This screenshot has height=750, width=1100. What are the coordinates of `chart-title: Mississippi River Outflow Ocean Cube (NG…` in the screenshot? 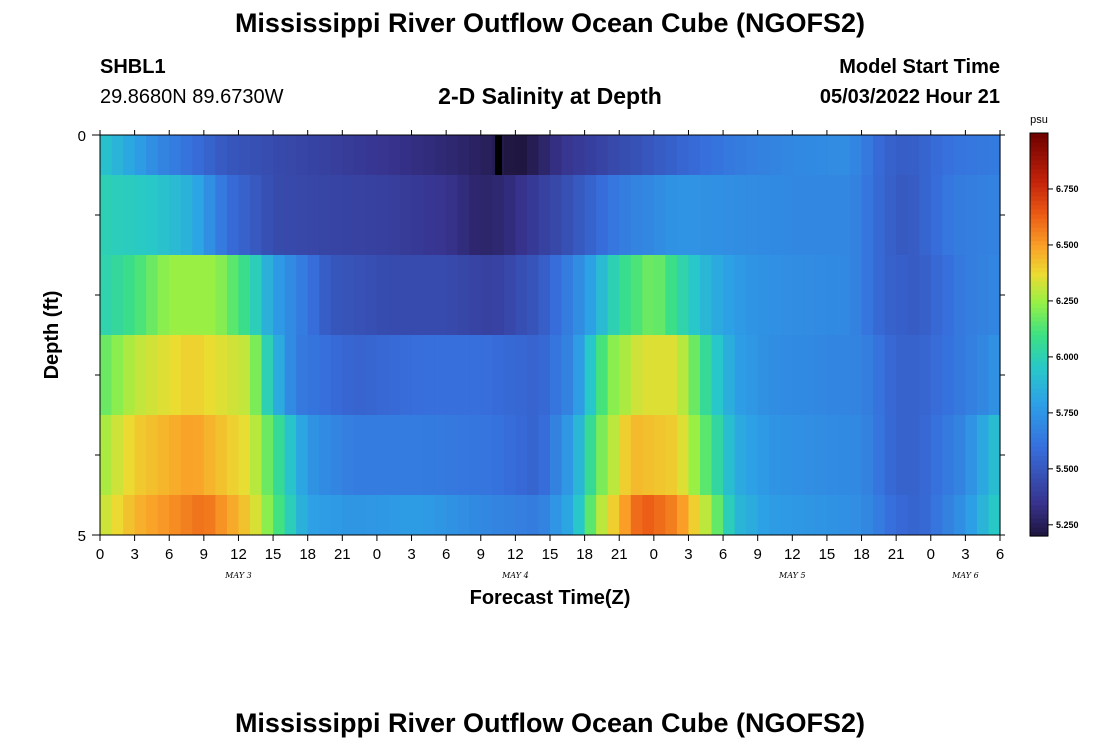 It's located at (550, 23).